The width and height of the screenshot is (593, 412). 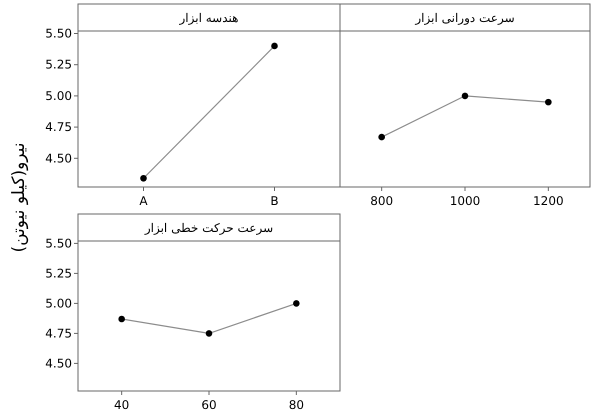 I want to click on x-tick-label: 80, so click(x=296, y=405).